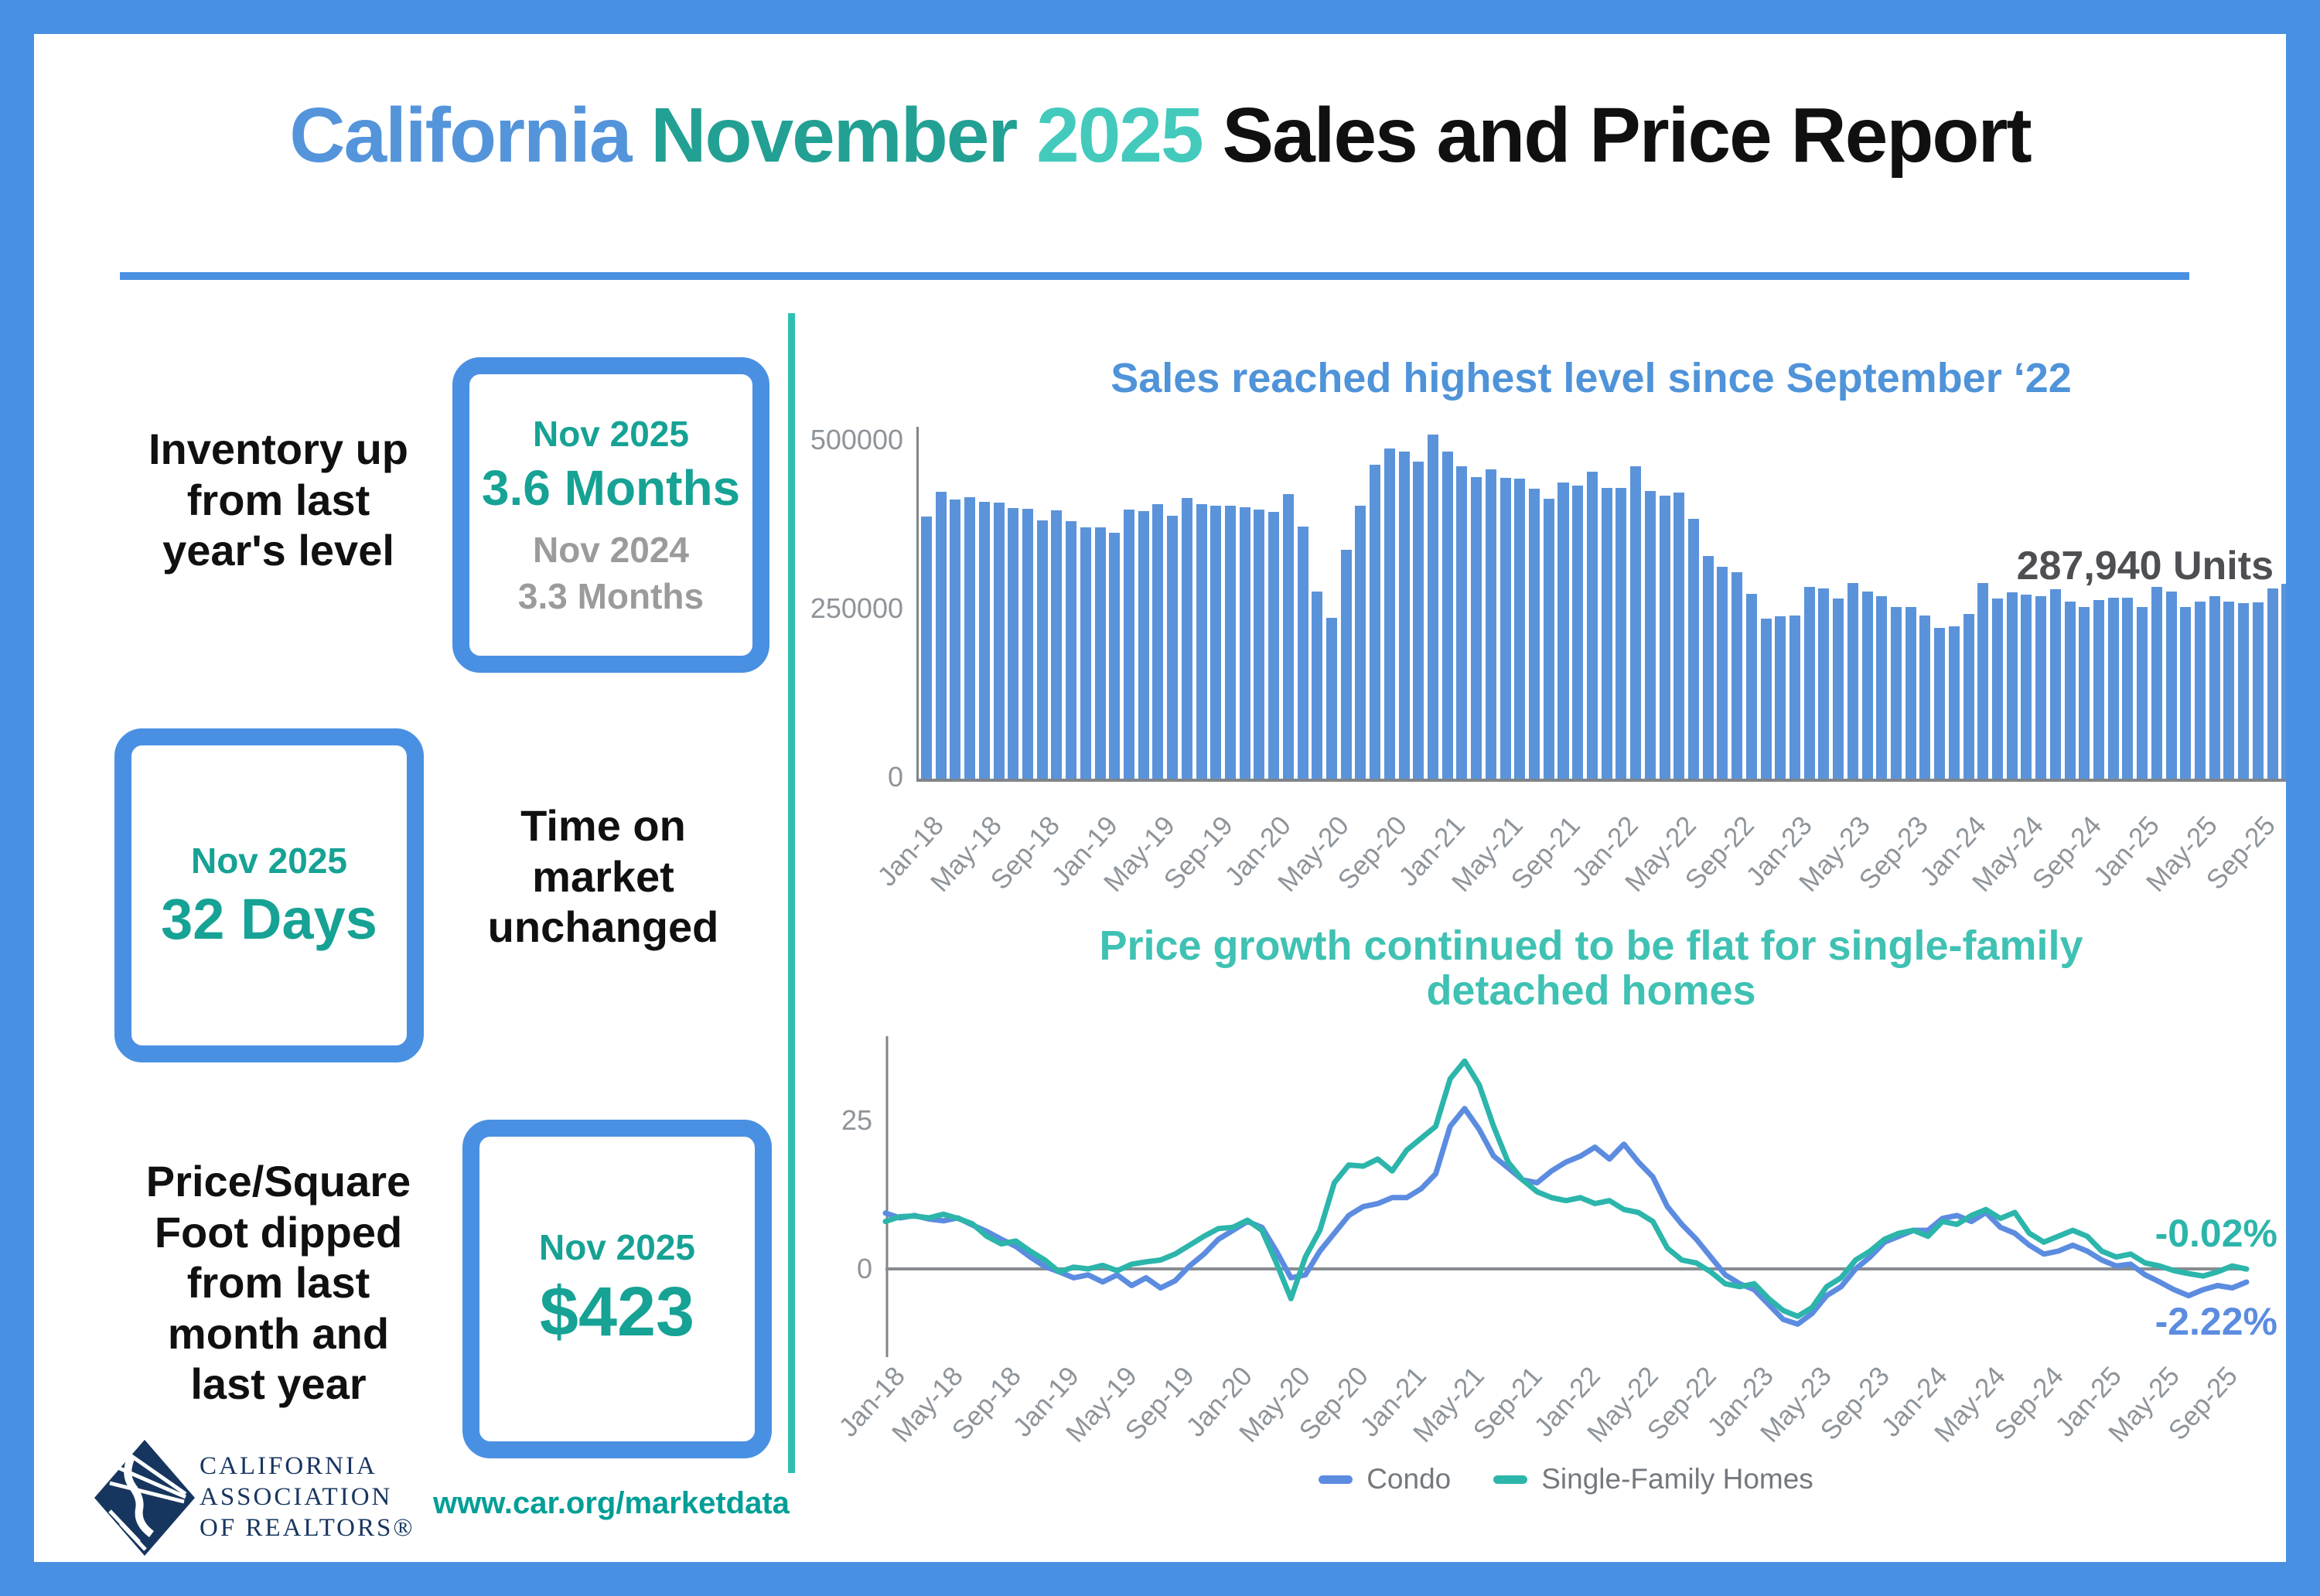 The height and width of the screenshot is (1596, 2320). What do you see at coordinates (856, 439) in the screenshot?
I see `sales-ytick-500000: 500000` at bounding box center [856, 439].